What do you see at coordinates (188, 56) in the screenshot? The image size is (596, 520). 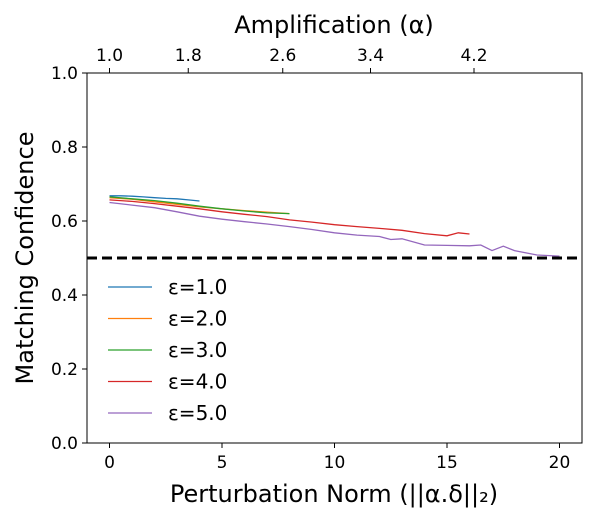 I see `top-x-tick-label: 1.8` at bounding box center [188, 56].